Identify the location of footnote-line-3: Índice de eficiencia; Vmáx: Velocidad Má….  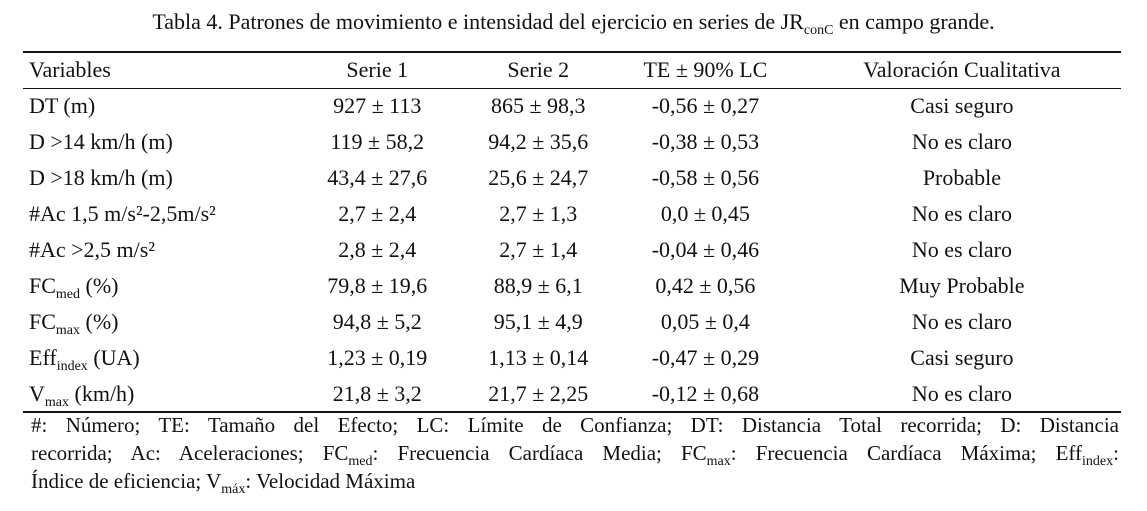
(575, 482).